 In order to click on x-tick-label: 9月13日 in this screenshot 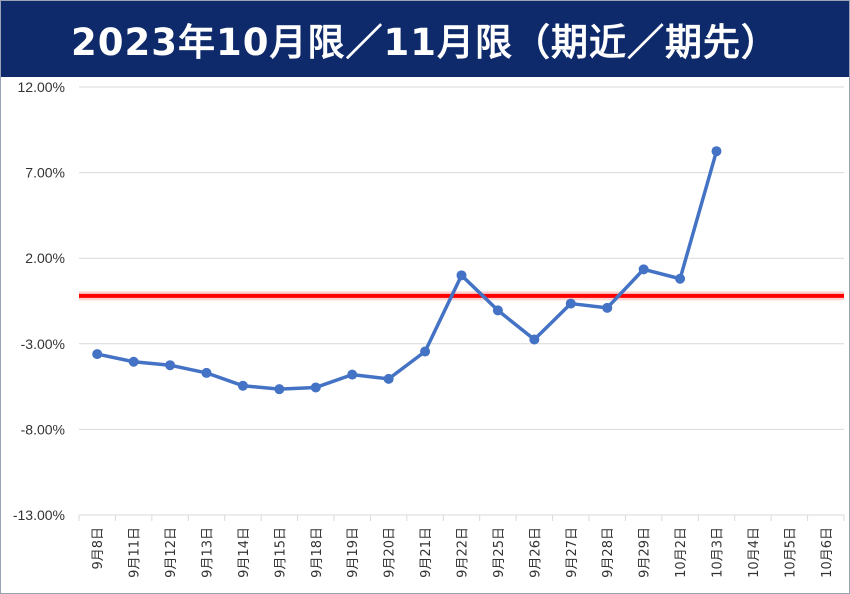, I will do `click(208, 552)`.